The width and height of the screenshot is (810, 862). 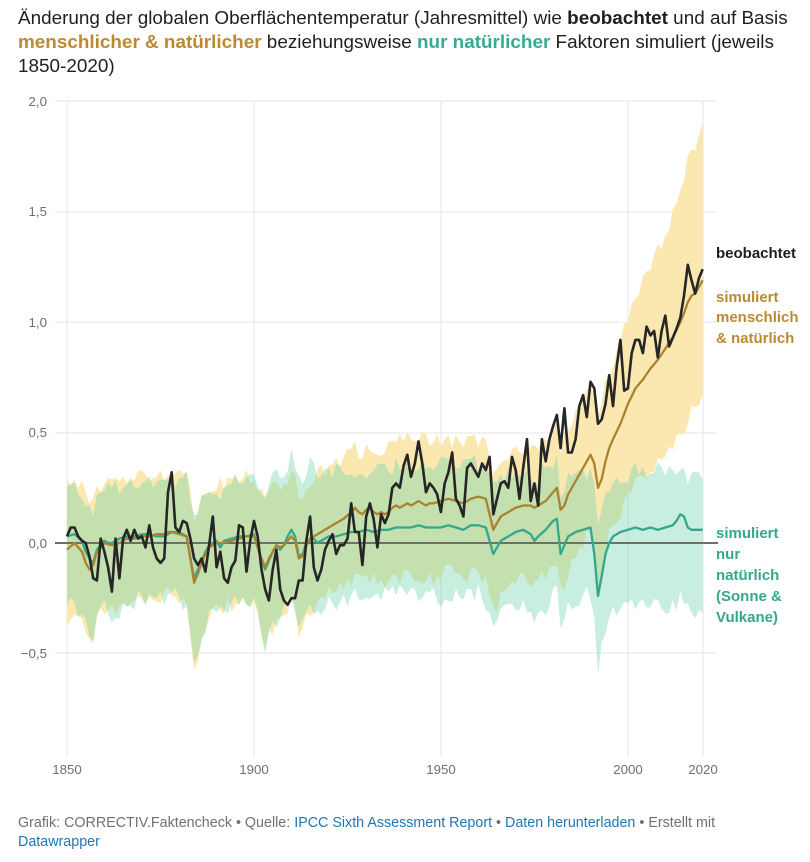 What do you see at coordinates (703, 769) in the screenshot?
I see `svg-text: 2020` at bounding box center [703, 769].